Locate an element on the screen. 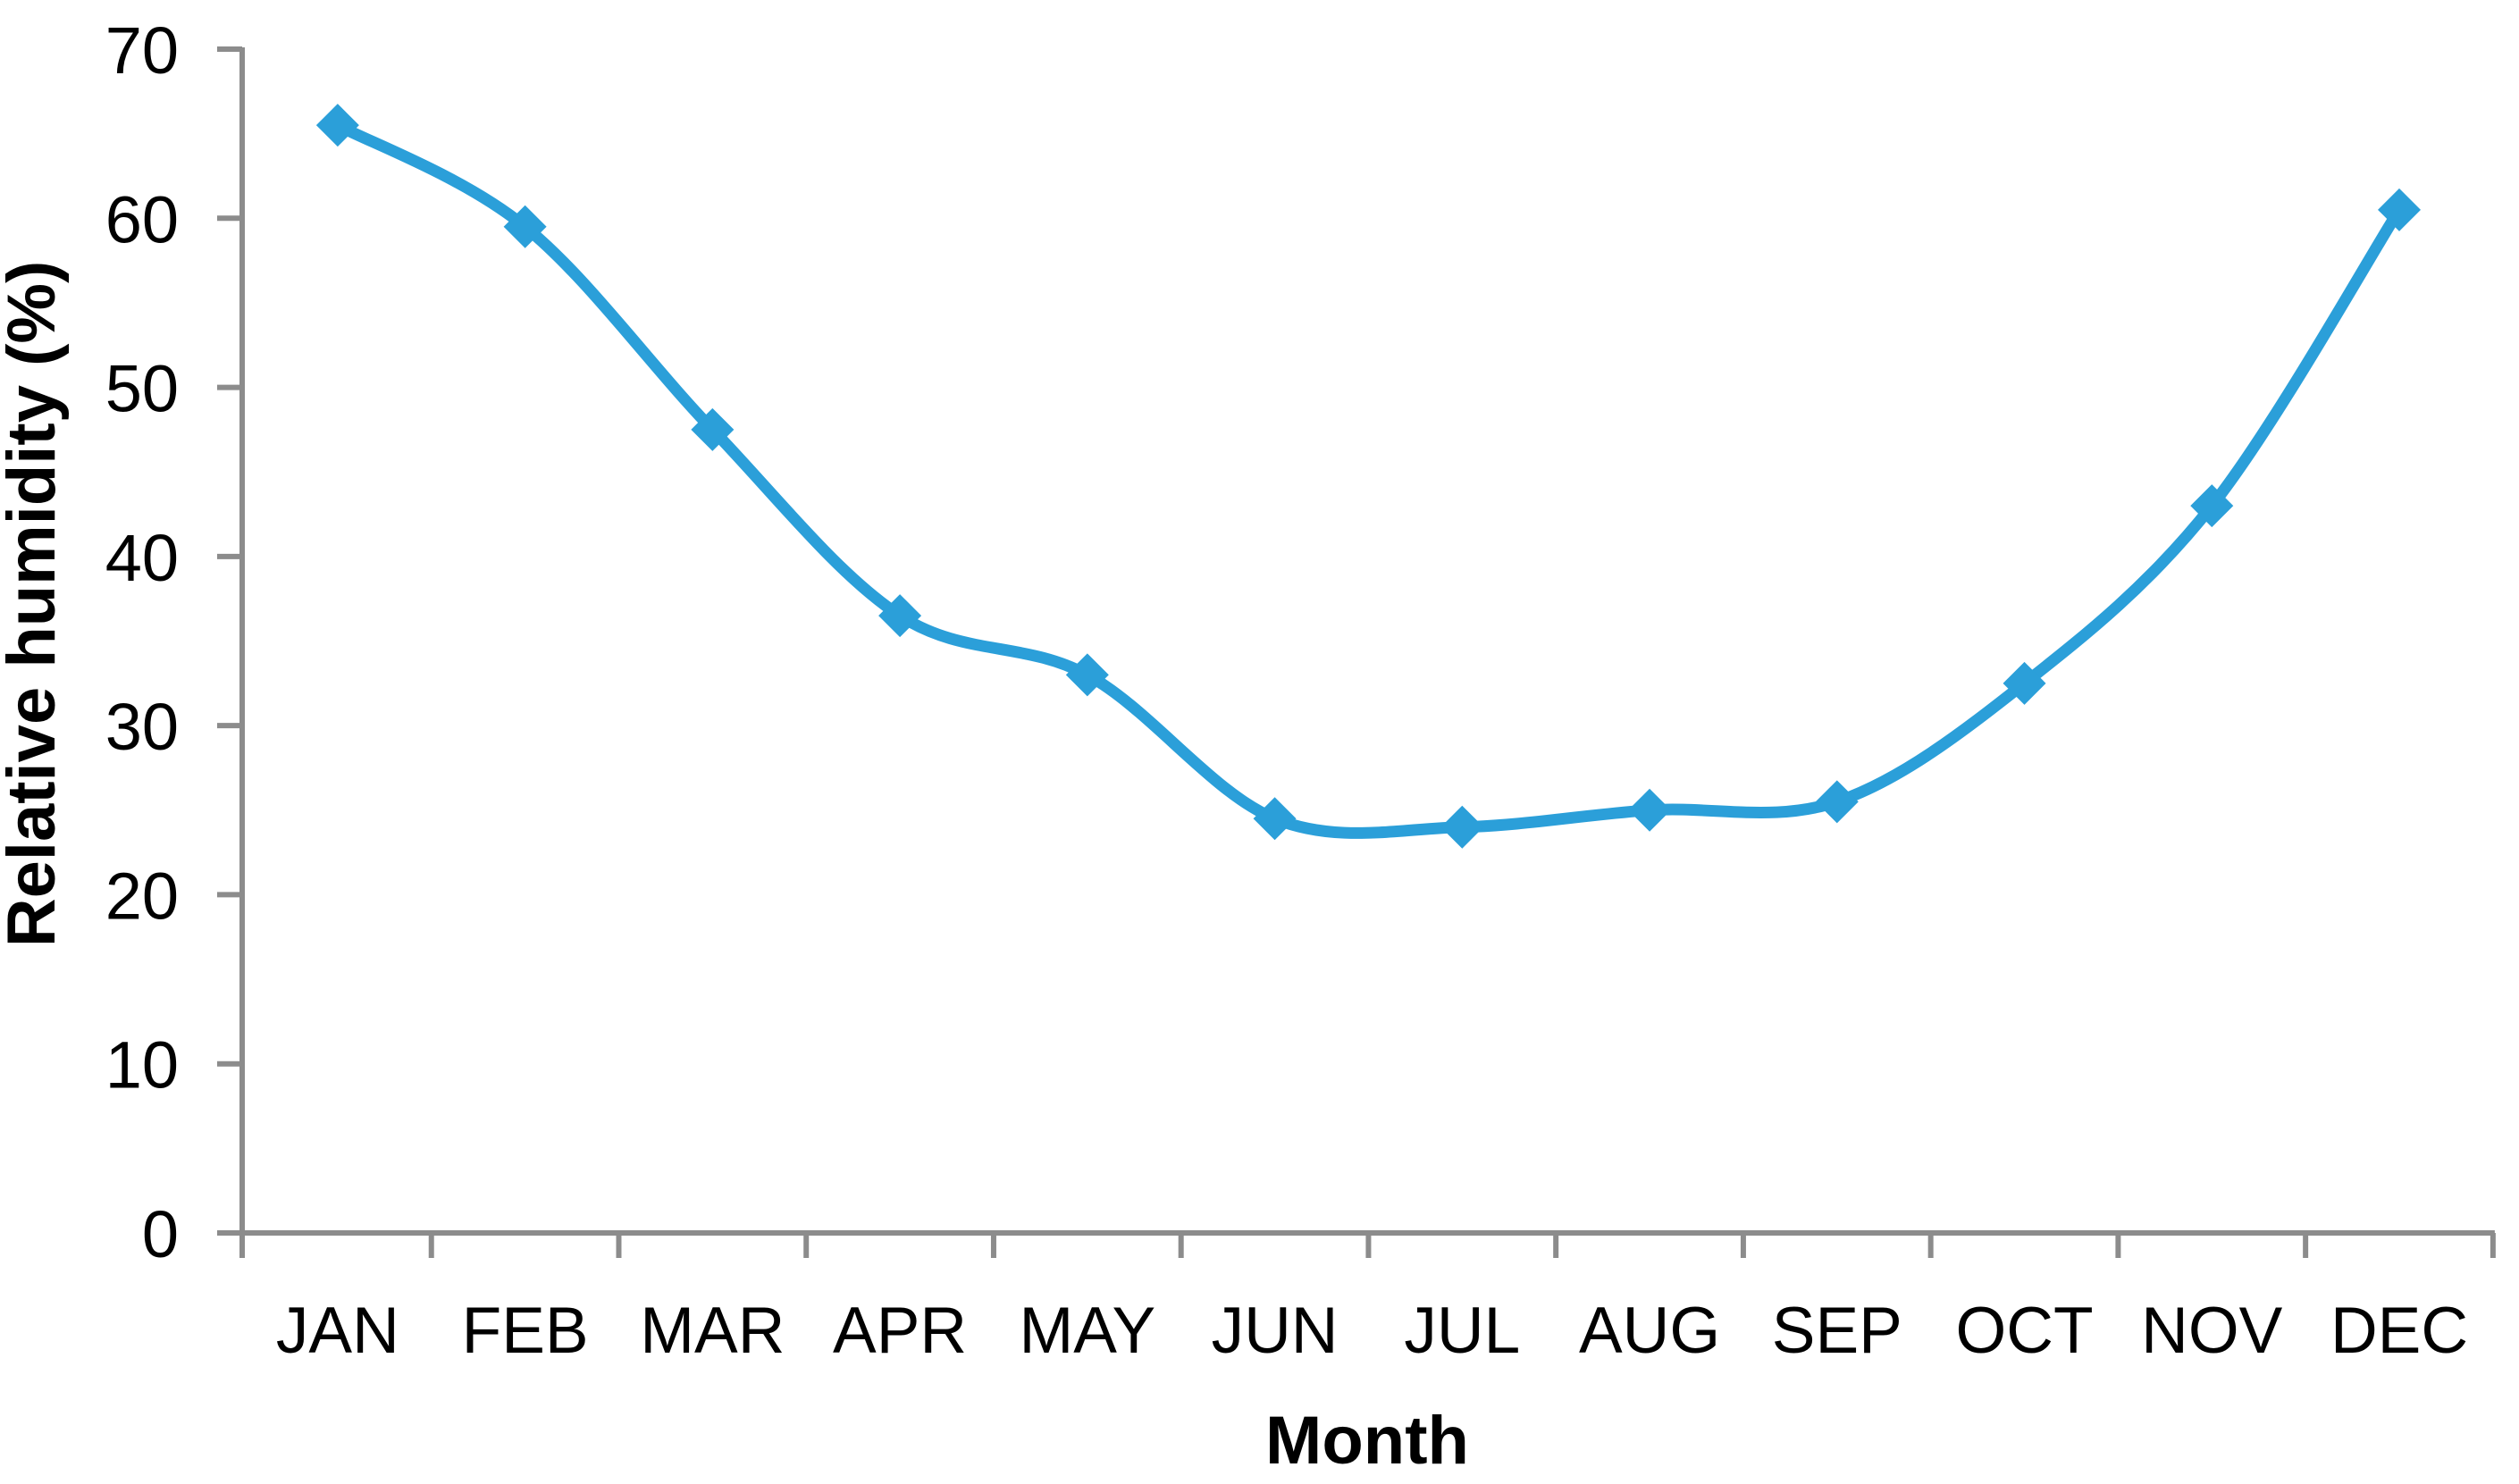 This screenshot has height=1484, width=2519. y-tick-label: 40 is located at coordinates (142, 558).